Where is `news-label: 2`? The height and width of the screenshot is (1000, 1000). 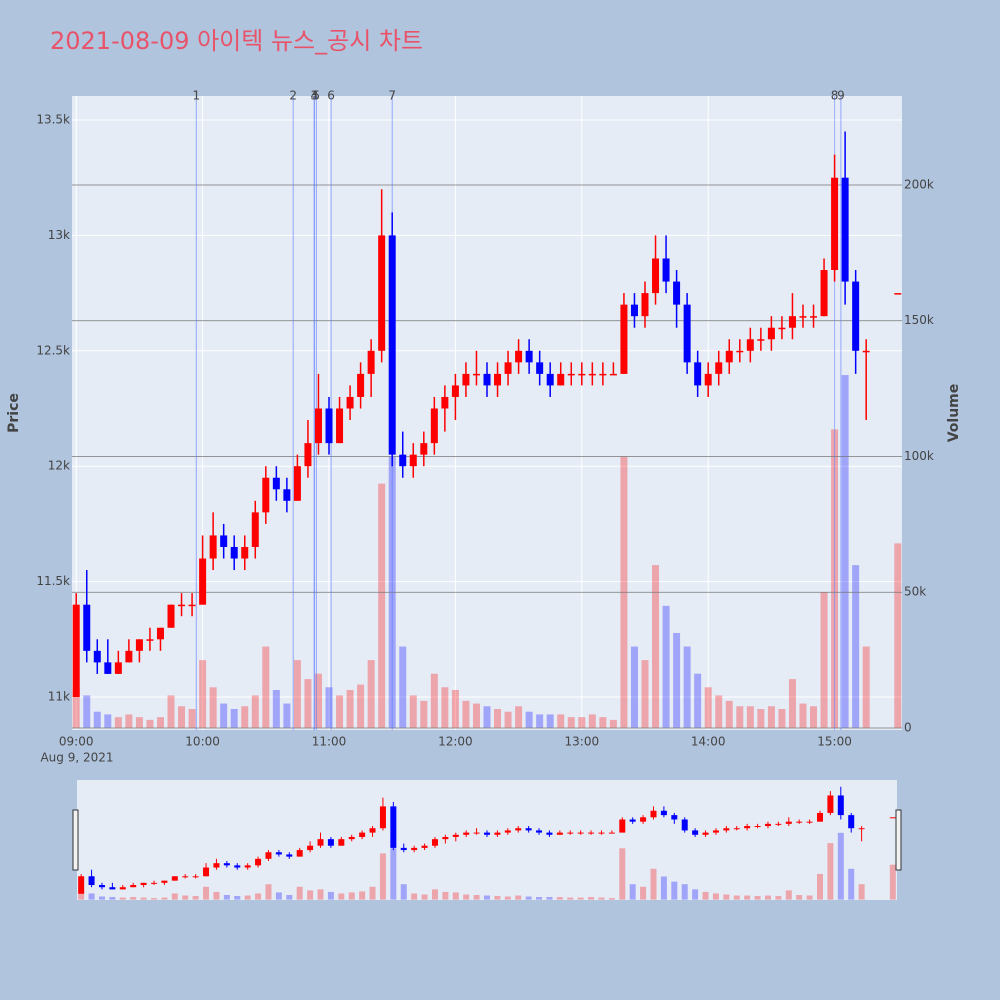 news-label: 2 is located at coordinates (293, 96).